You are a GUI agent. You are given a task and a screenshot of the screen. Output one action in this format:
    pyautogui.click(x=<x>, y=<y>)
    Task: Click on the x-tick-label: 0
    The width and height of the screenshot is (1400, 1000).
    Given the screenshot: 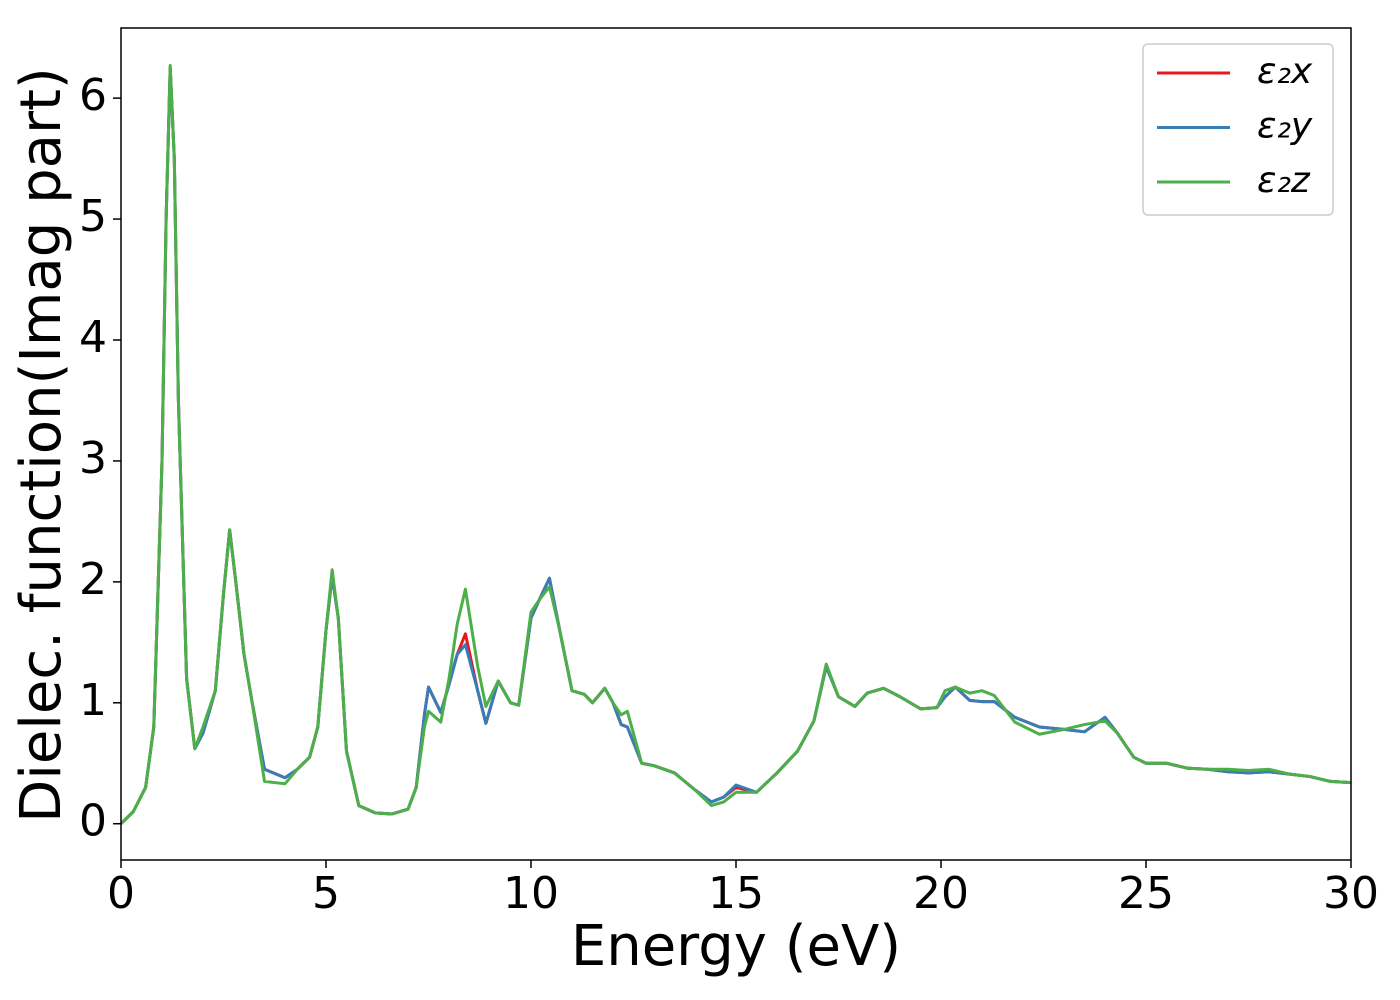 What is the action you would take?
    pyautogui.click(x=121, y=893)
    